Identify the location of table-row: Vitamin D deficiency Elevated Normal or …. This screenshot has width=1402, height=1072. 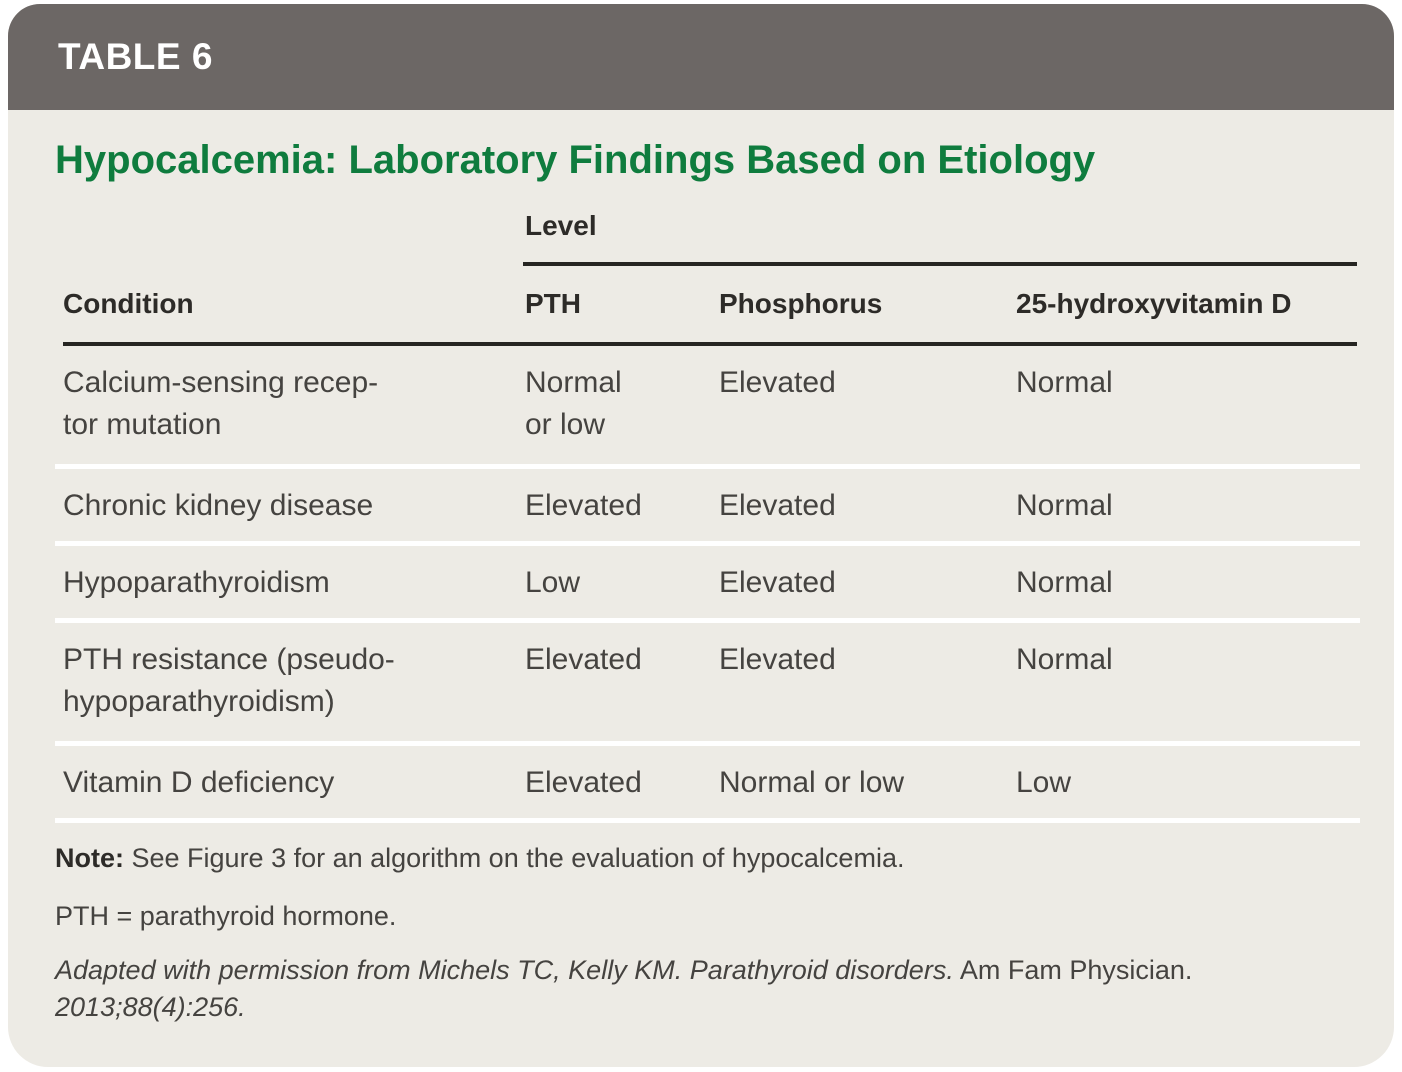
(707, 782).